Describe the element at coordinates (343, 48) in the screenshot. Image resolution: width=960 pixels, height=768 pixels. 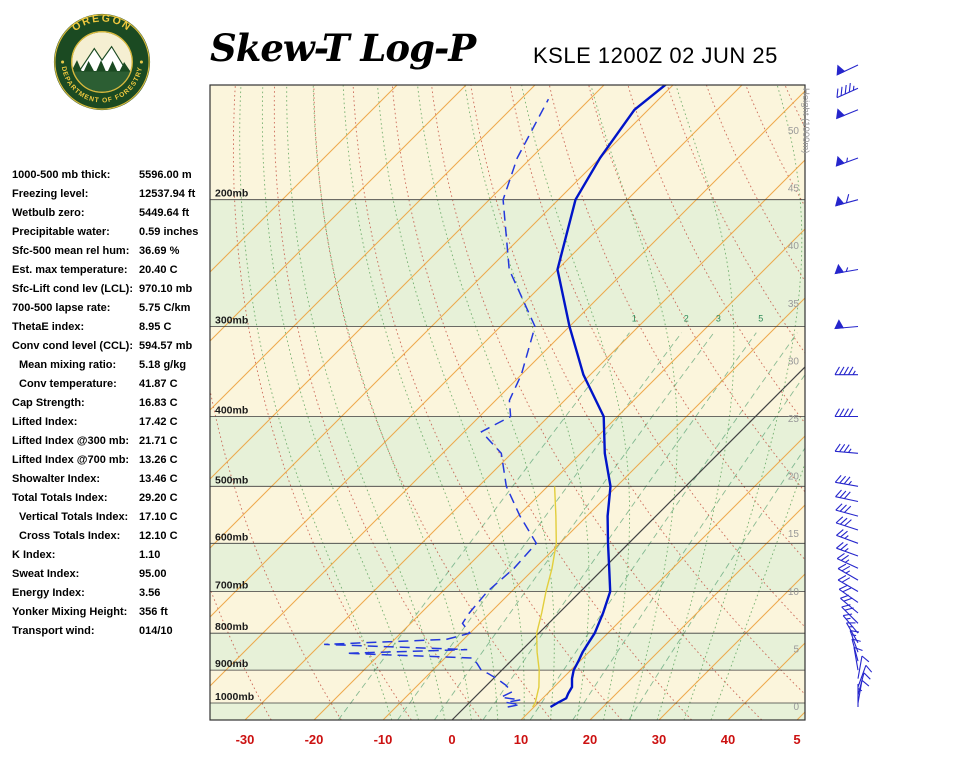
I see `page-title: Skew-T Log-P` at that location.